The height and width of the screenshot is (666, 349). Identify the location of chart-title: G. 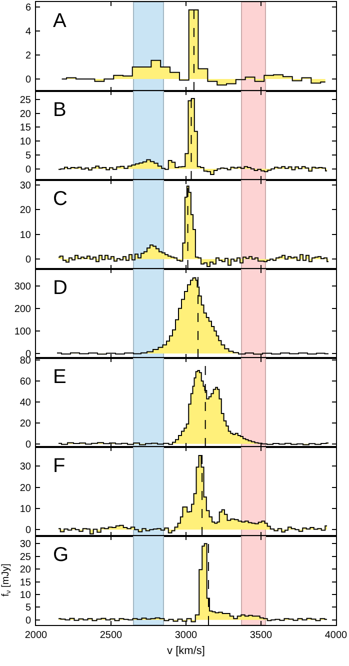
(61, 555).